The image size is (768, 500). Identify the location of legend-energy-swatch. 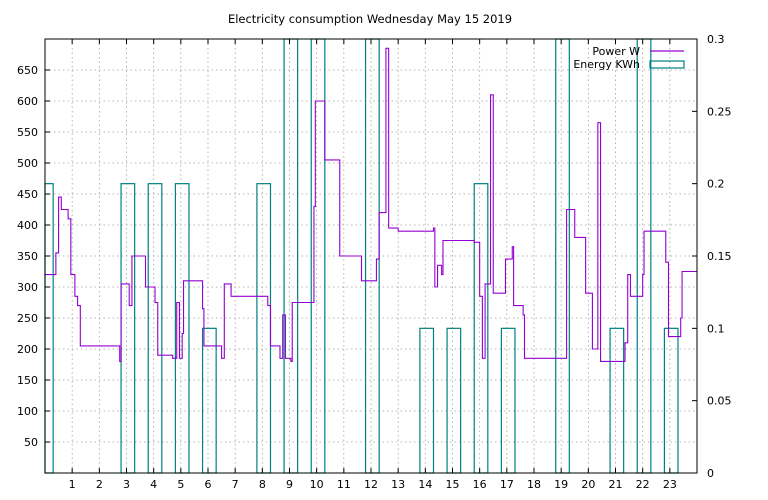
(667, 64).